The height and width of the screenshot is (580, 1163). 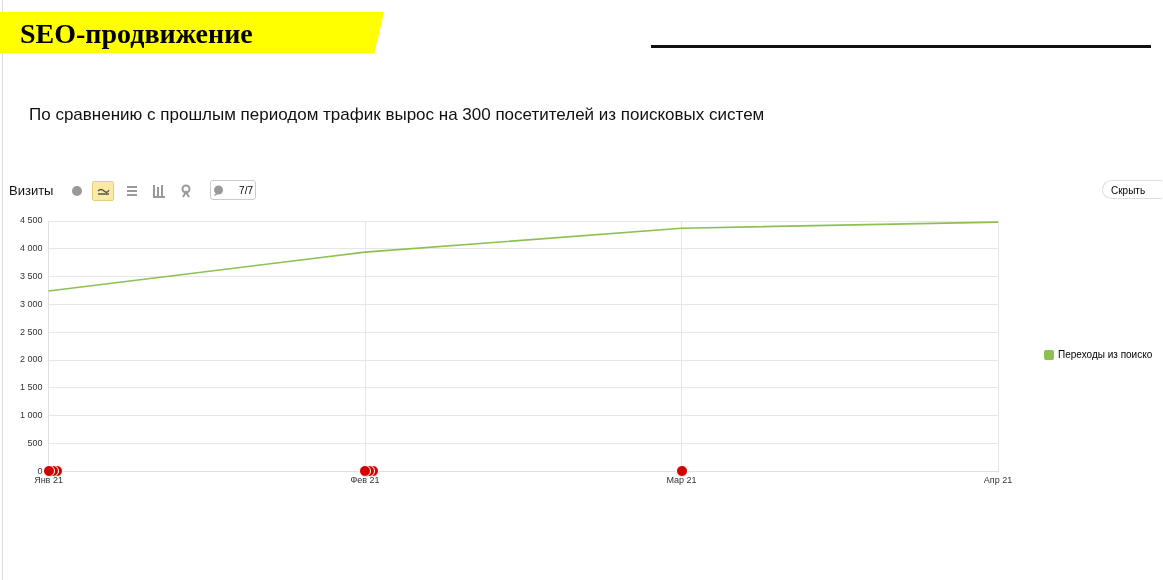 I want to click on x-tick-label: Апр 21, so click(x=998, y=480).